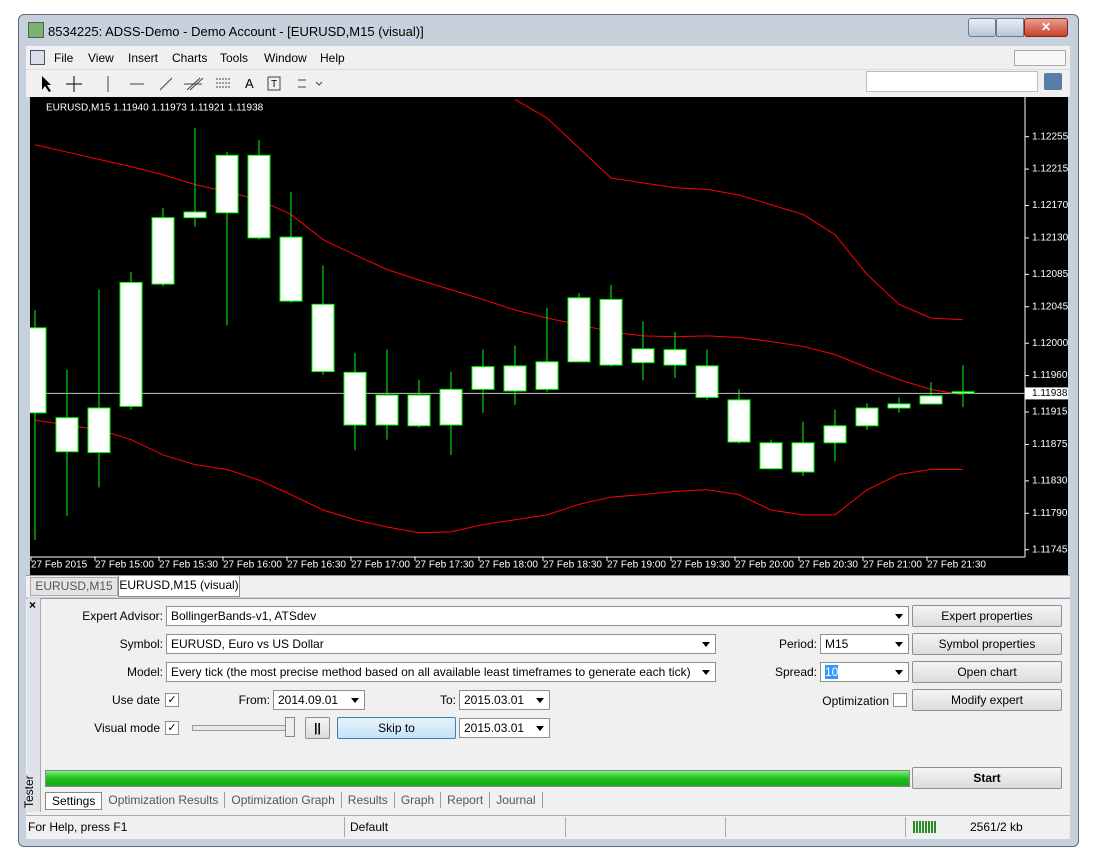 The image size is (1097, 863). What do you see at coordinates (864, 672) in the screenshot?
I see `spread-field: 10` at bounding box center [864, 672].